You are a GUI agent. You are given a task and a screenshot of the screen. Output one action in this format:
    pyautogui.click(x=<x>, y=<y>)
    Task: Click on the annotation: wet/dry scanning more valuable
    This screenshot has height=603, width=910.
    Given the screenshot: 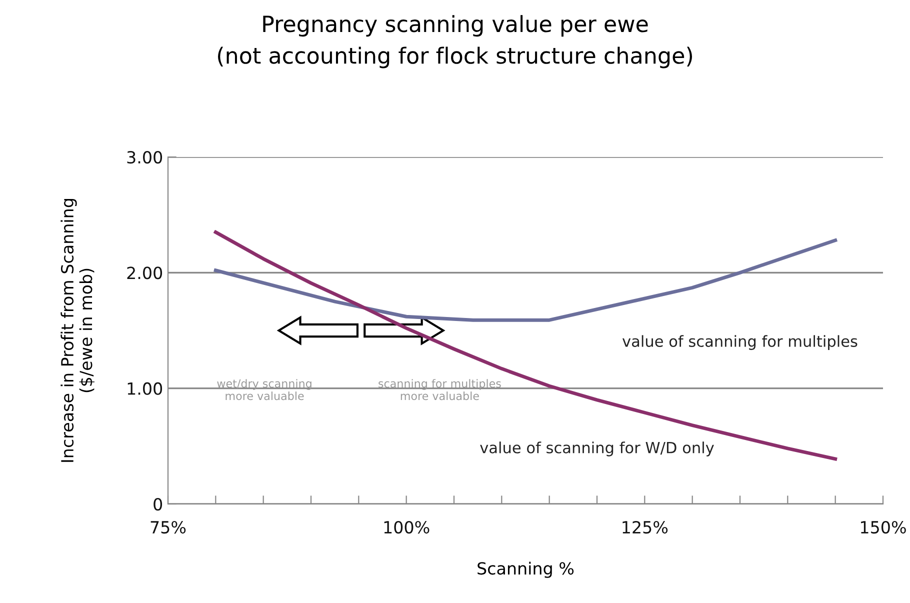 What is the action you would take?
    pyautogui.click(x=264, y=389)
    